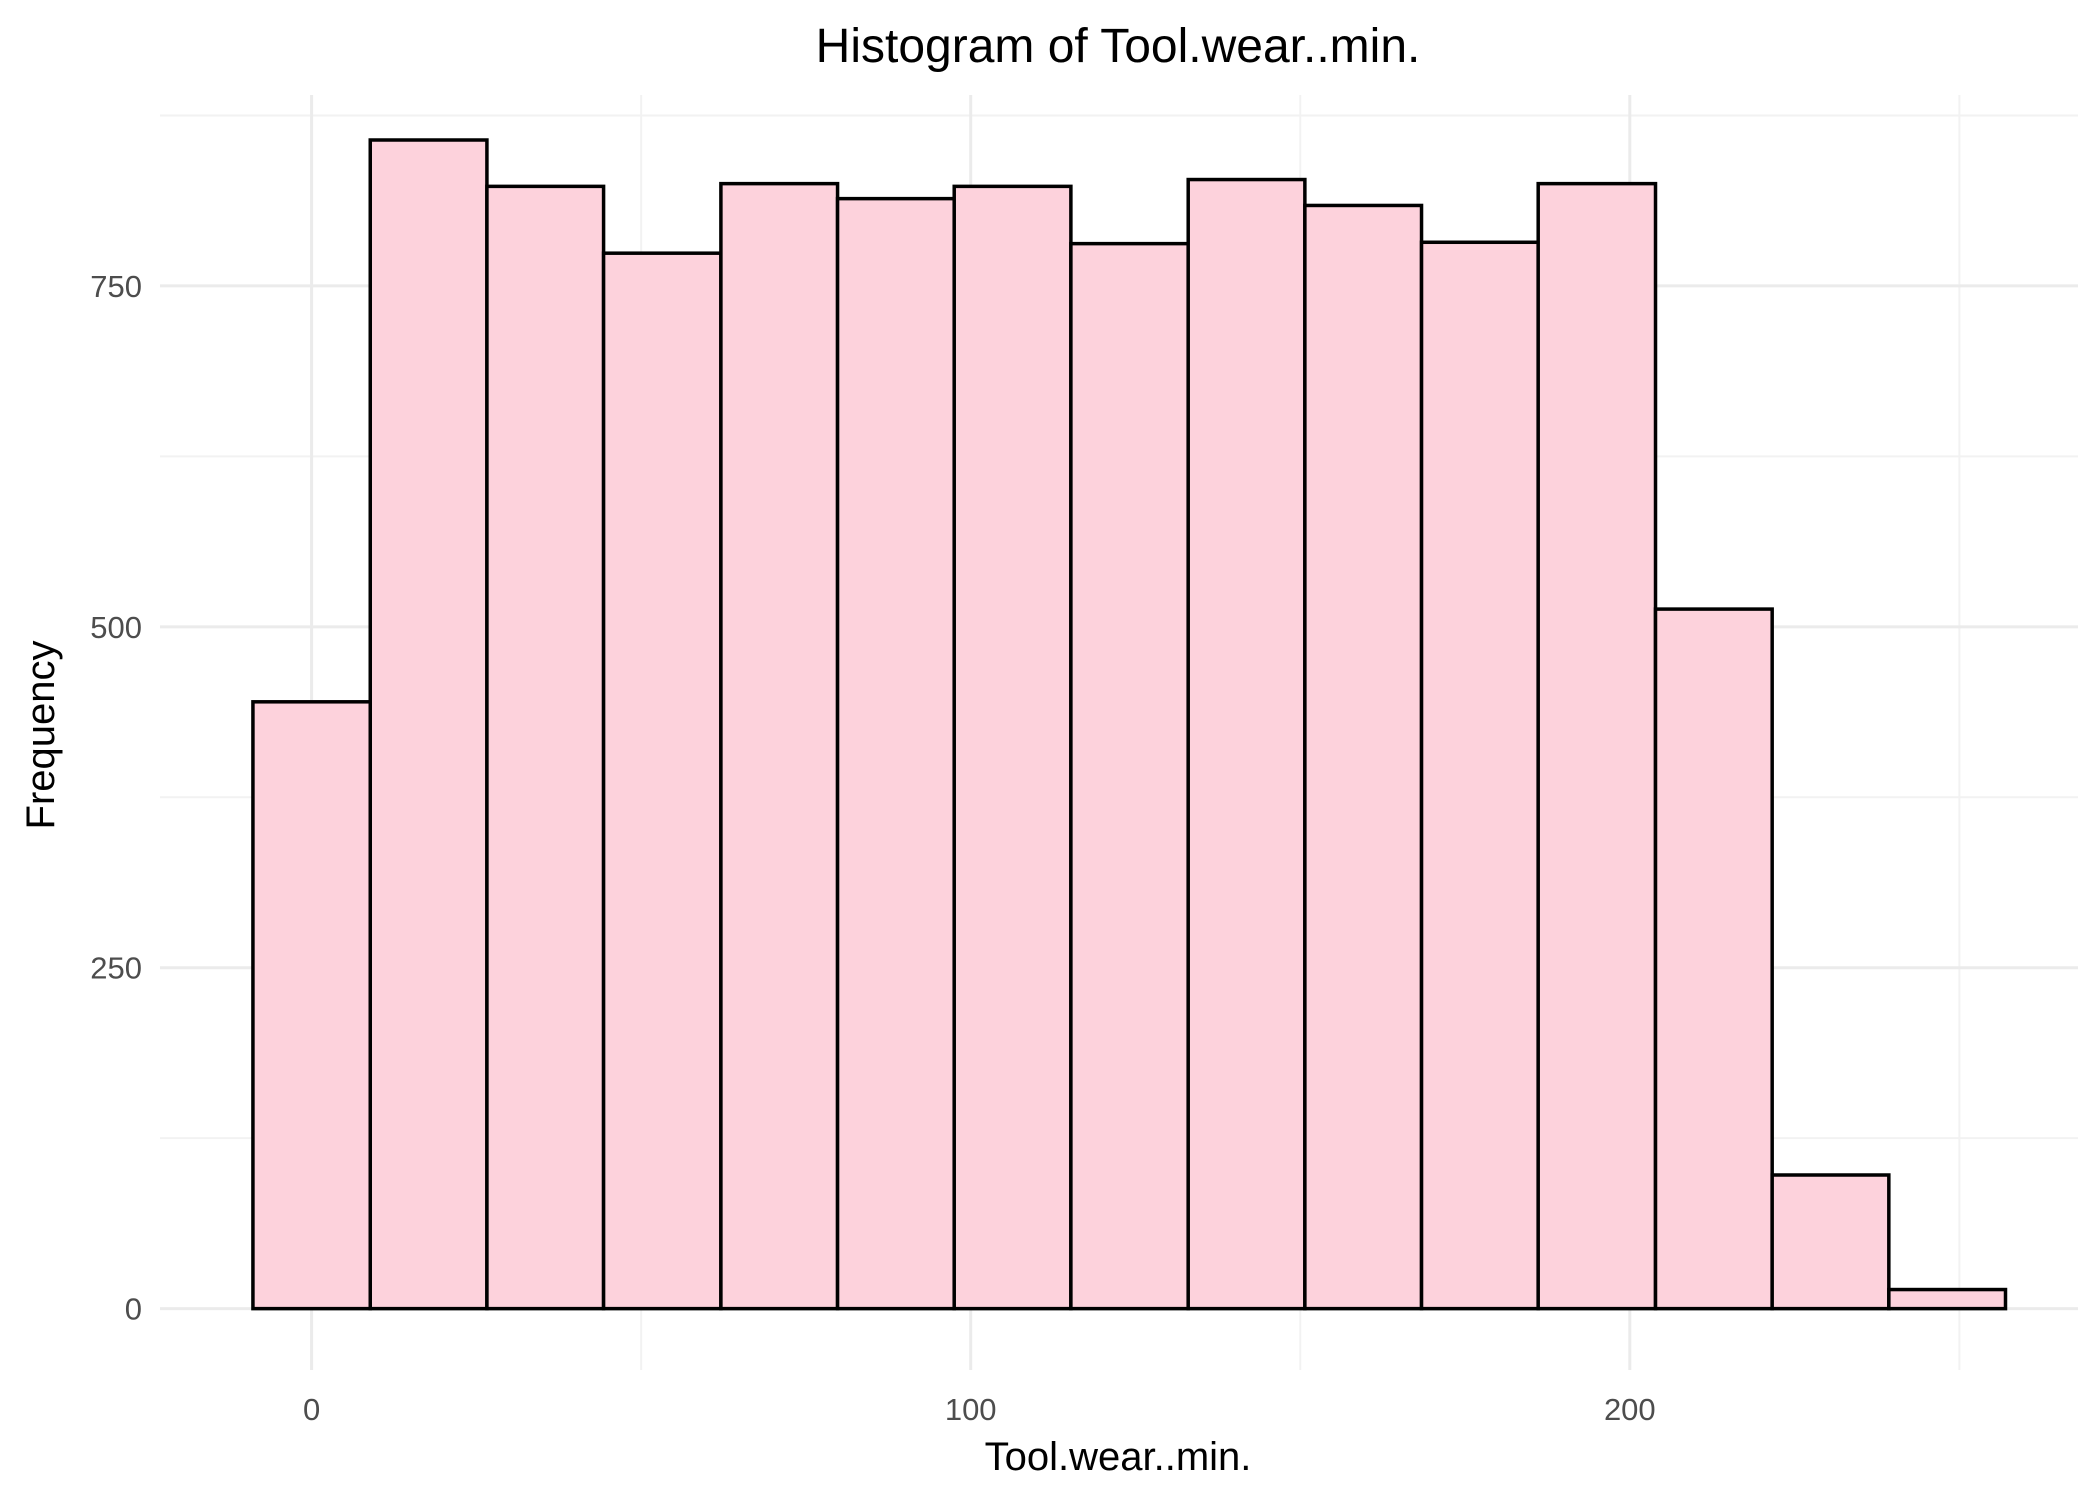  I want to click on y-tick-label: 0, so click(133, 1309).